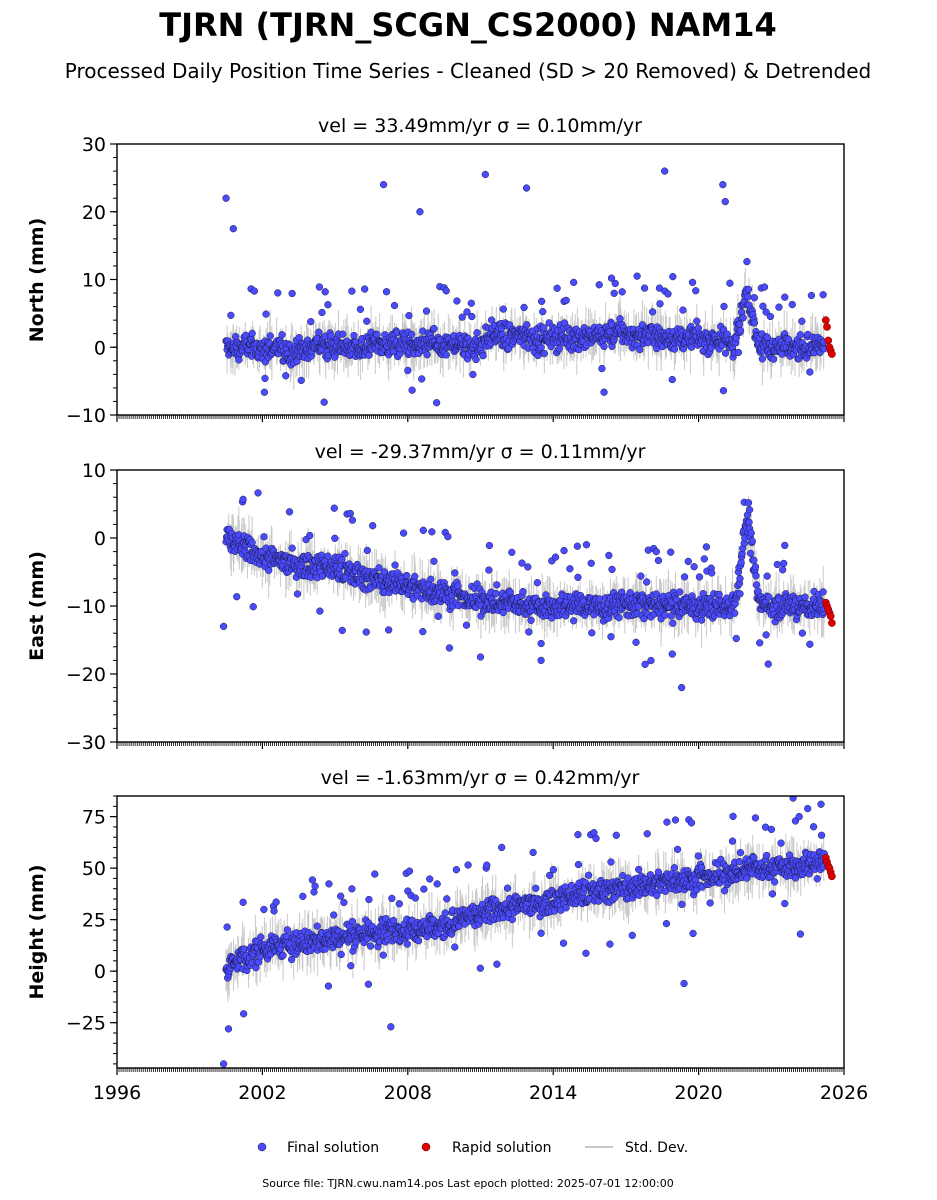 This screenshot has width=937, height=1200. I want to click on panel-title: vel = 33.49mm/yr σ = 0.10mm/yr, so click(480, 126).